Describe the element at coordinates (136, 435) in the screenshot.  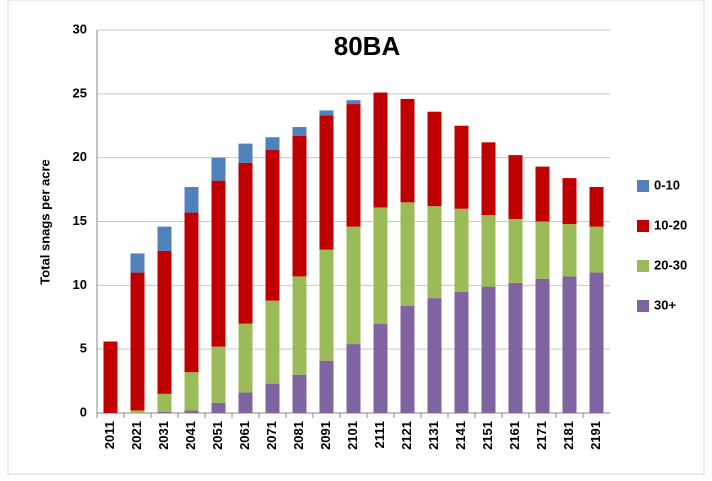
I see `x-tick-label: 2021` at that location.